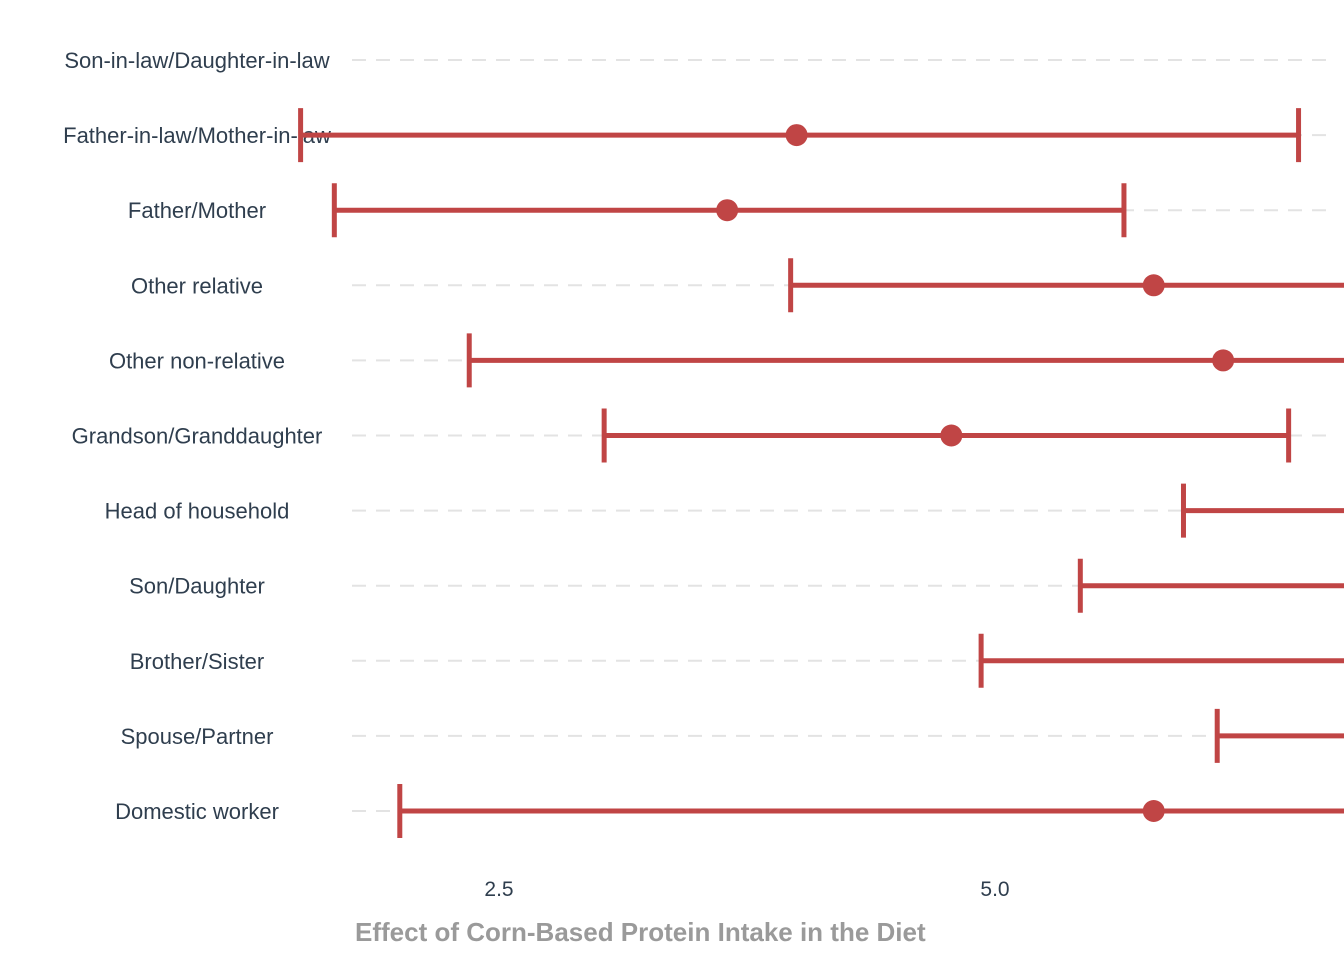 Image resolution: width=1344 pixels, height=960 pixels. Describe the element at coordinates (197, 811) in the screenshot. I see `category-label: Domestic worker` at that location.